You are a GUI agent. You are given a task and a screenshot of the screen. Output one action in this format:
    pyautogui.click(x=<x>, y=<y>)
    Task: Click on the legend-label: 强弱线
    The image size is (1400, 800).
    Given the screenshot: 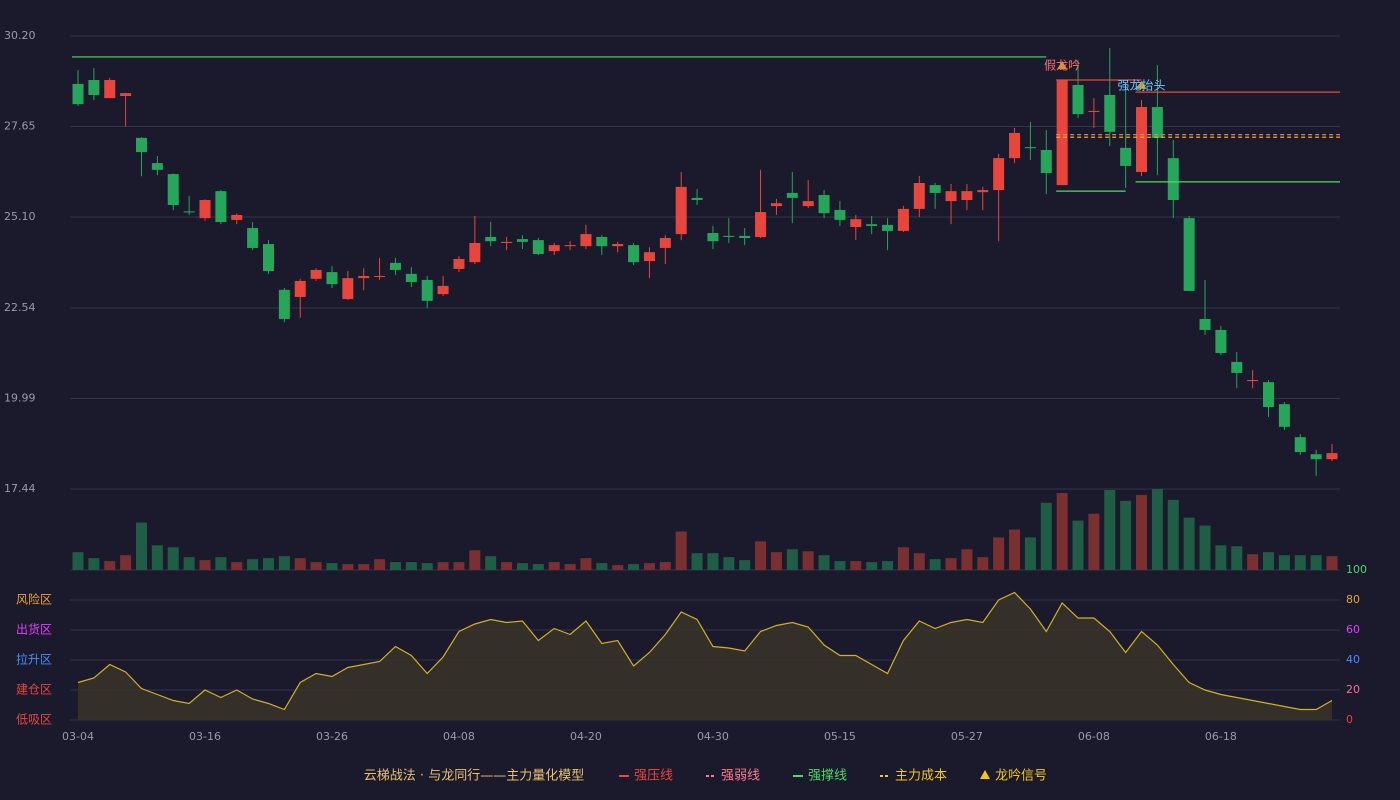 What is the action you would take?
    pyautogui.click(x=740, y=776)
    